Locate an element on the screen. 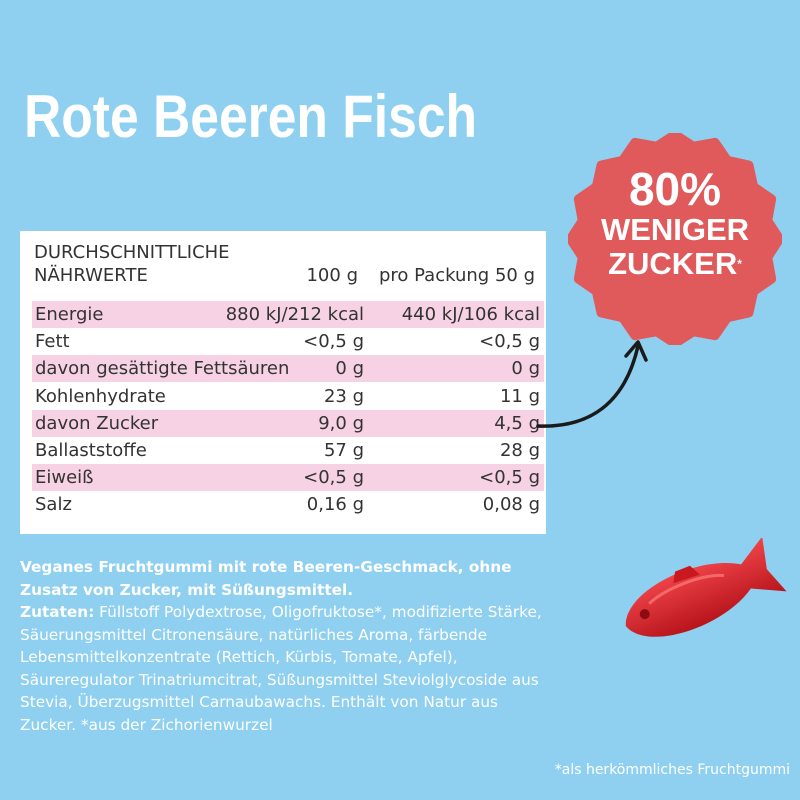 This screenshot has height=800, width=800. nutrition-row: davon Zucker 9,0 g 4,5 g is located at coordinates (288, 423).